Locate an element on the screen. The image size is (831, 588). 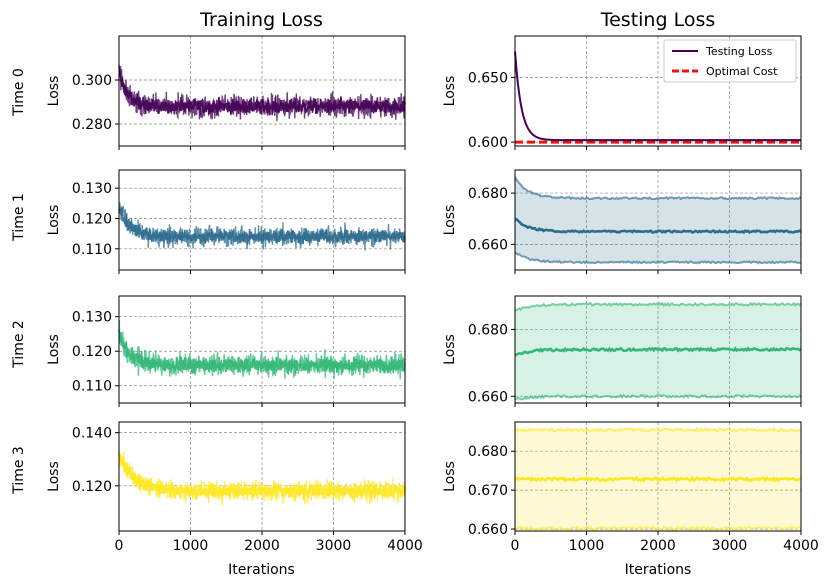
test-0-panel: 0.600 0.650 Loss is located at coordinates (622, 93).